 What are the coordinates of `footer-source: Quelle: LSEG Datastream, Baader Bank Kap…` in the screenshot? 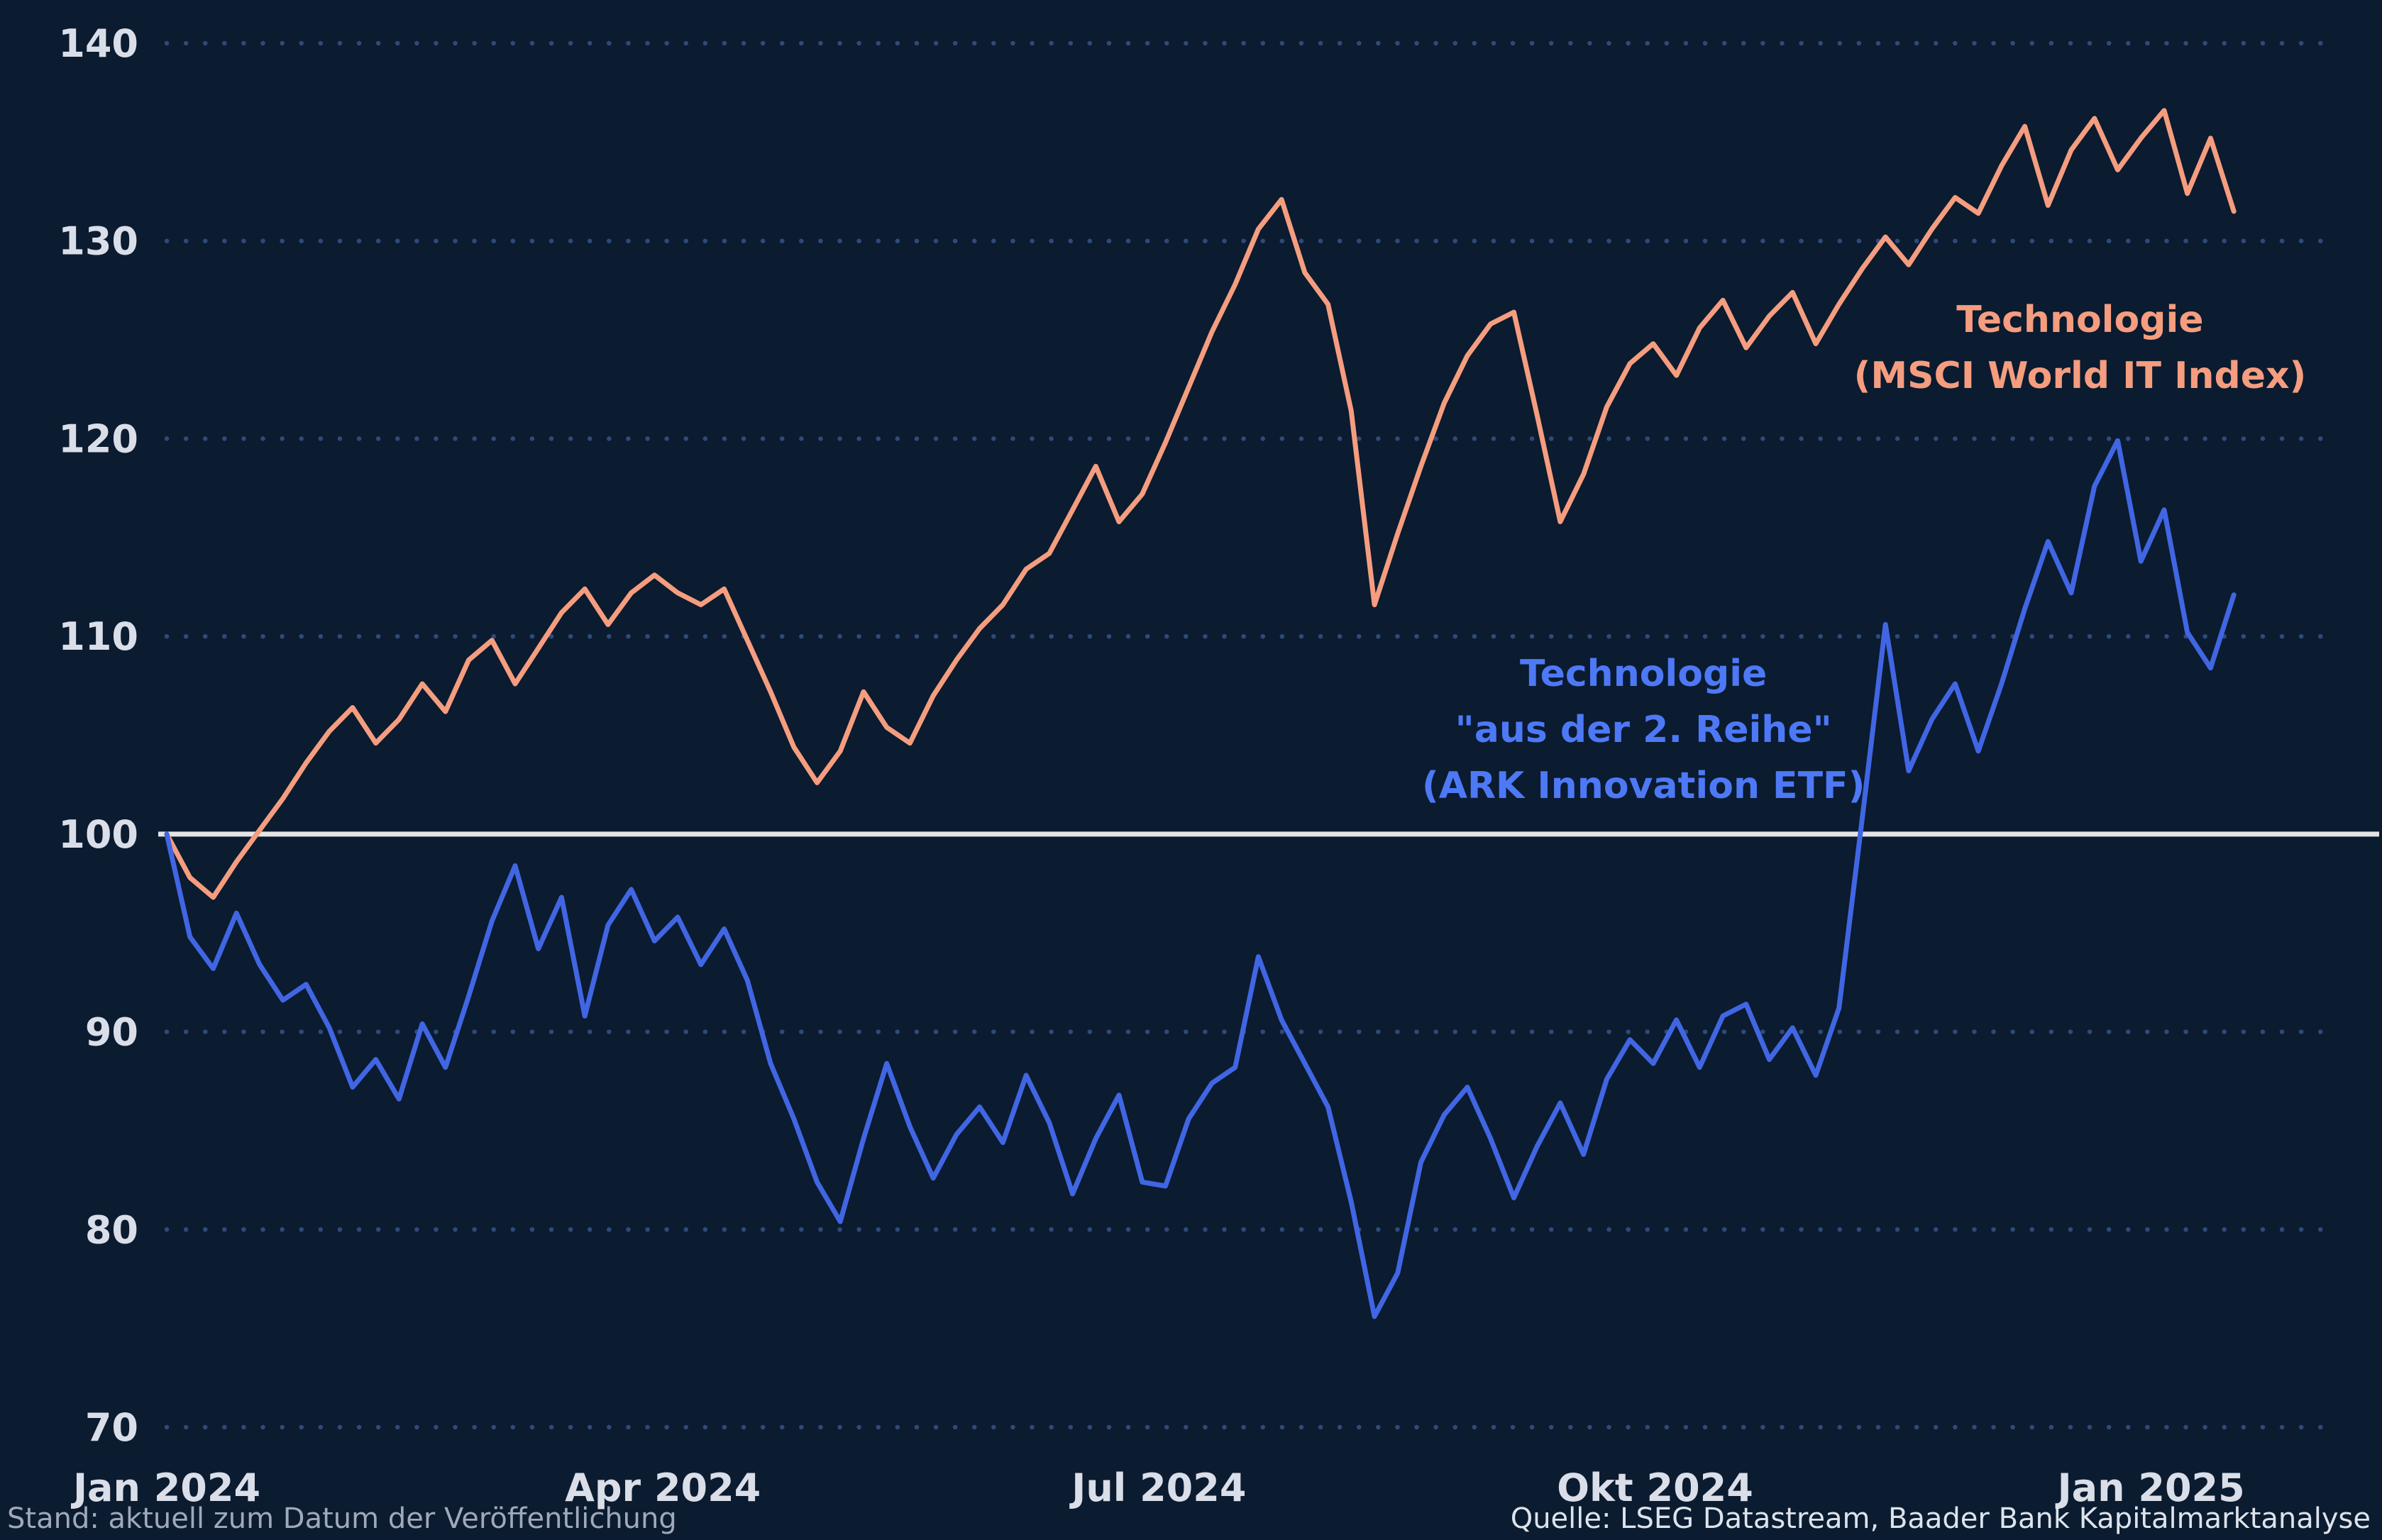 It's located at (1940, 1518).